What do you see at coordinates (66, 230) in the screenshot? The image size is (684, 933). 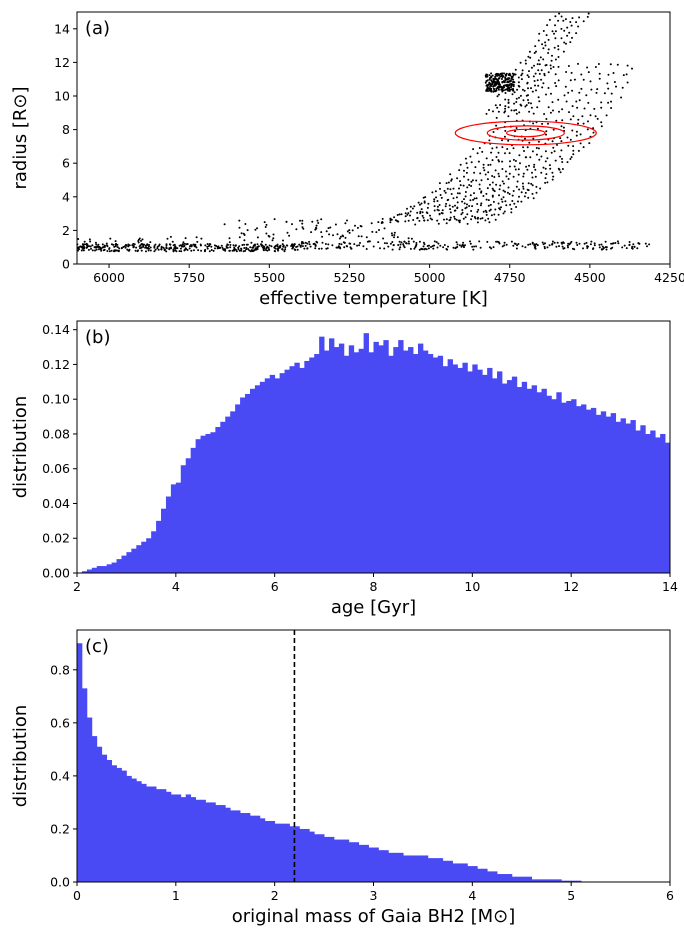 I see `a-y-tick-label: 2` at bounding box center [66, 230].